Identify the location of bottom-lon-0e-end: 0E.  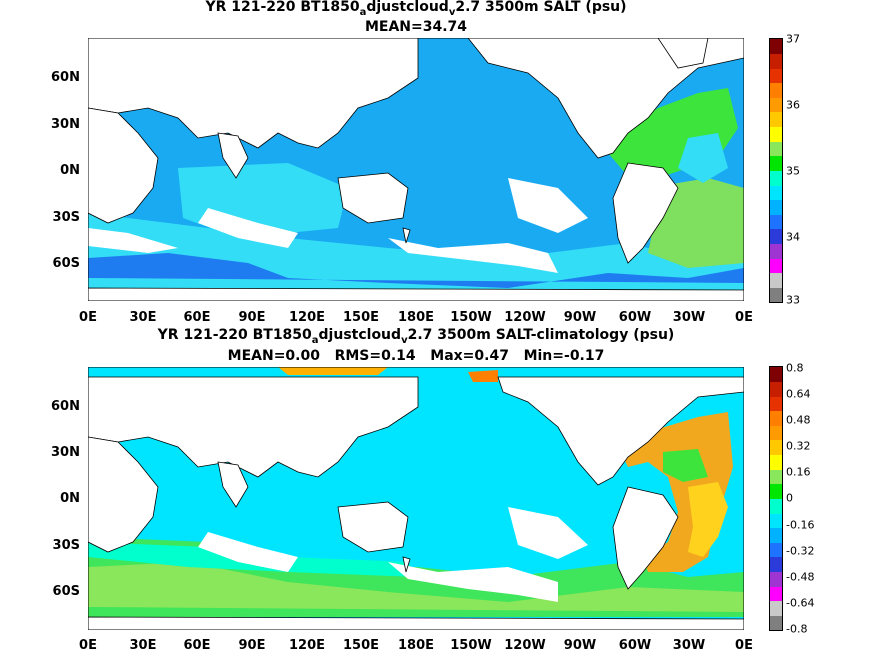
(744, 645).